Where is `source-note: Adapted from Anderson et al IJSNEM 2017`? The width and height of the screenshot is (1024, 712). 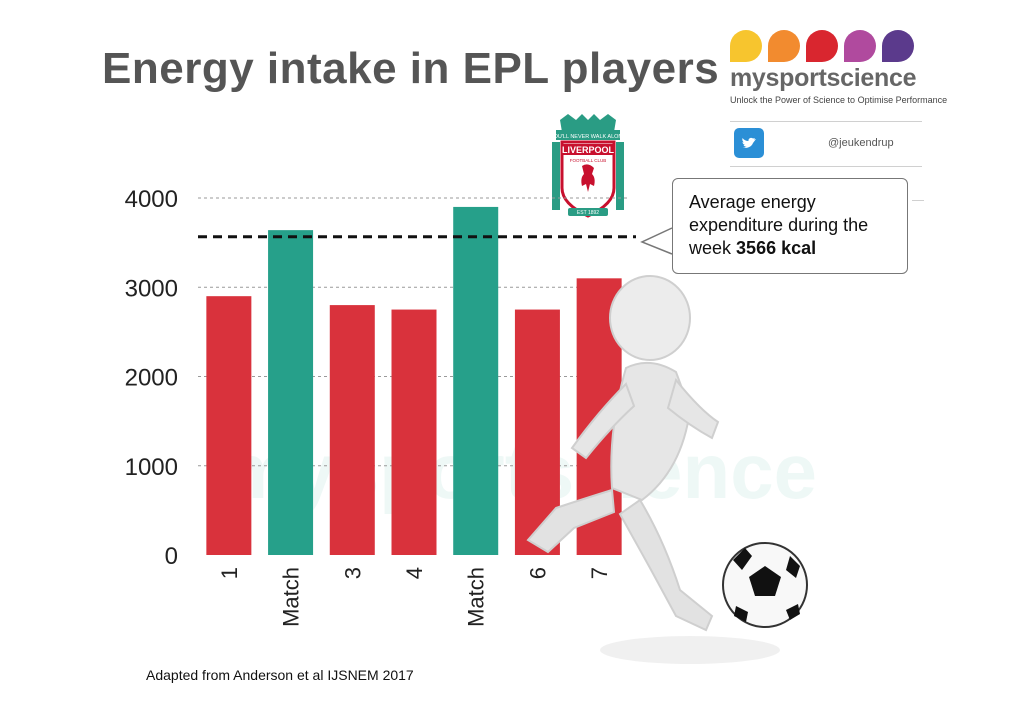 source-note: Adapted from Anderson et al IJSNEM 2017 is located at coordinates (280, 675).